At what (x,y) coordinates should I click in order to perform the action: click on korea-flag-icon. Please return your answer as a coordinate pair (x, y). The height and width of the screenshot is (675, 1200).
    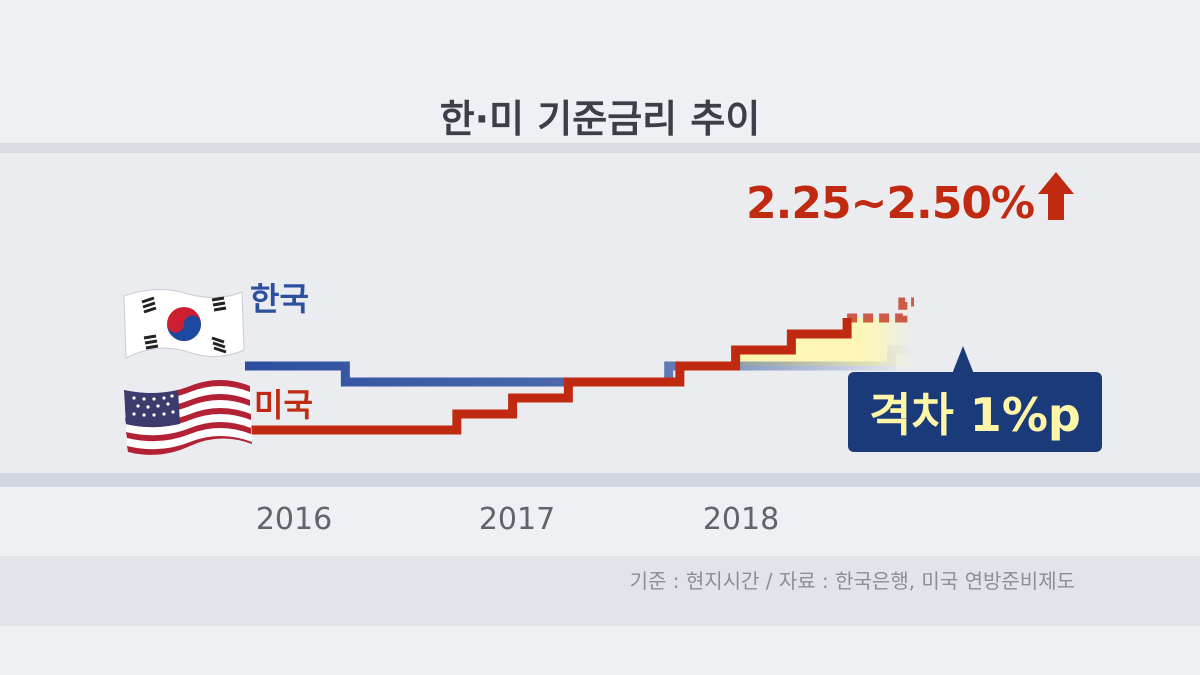
    Looking at the image, I should click on (184, 323).